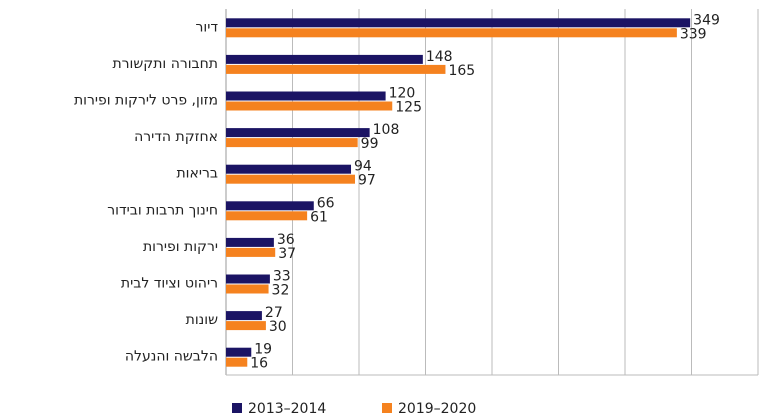 This screenshot has width=760, height=420. Describe the element at coordinates (287, 254) in the screenshot. I see `value-label: 37` at that location.